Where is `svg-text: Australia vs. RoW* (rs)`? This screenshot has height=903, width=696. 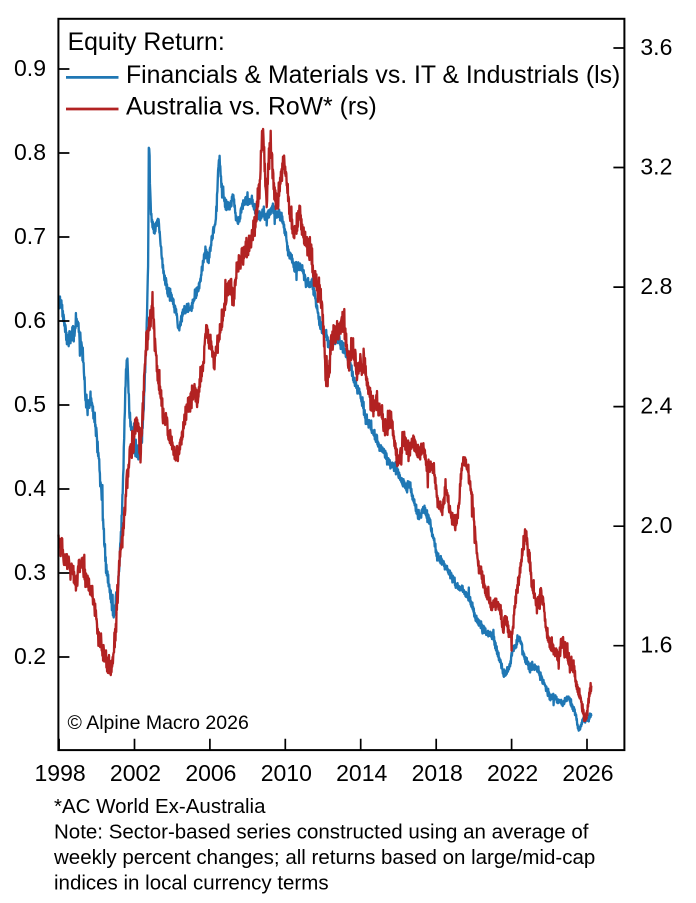
svg-text: Australia vs. RoW* (rs) is located at coordinates (251, 107).